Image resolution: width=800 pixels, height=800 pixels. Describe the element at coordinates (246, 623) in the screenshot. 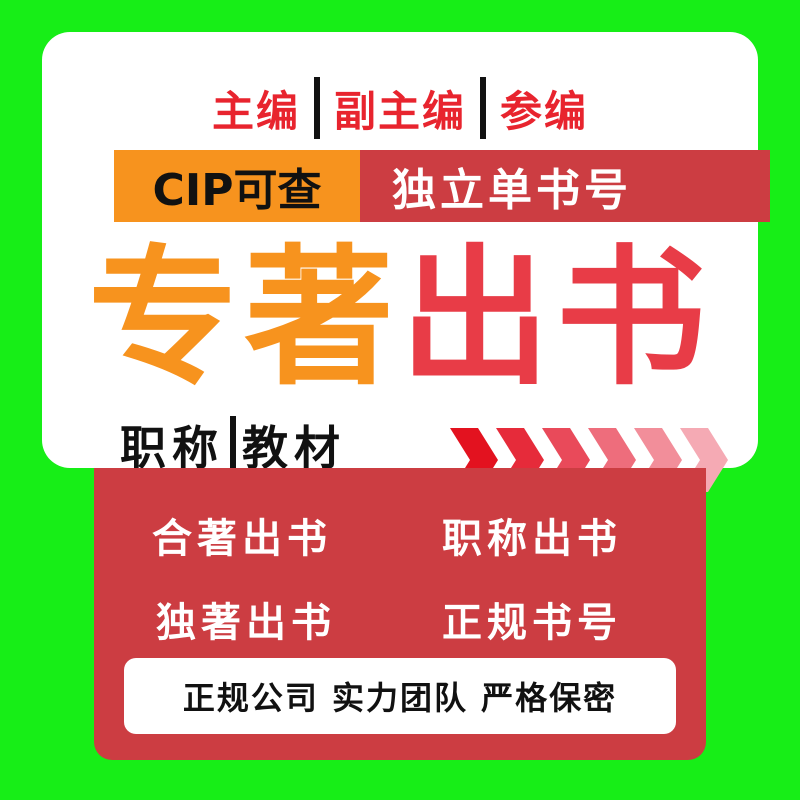

I see `feature-sole-author: 独著出书` at that location.